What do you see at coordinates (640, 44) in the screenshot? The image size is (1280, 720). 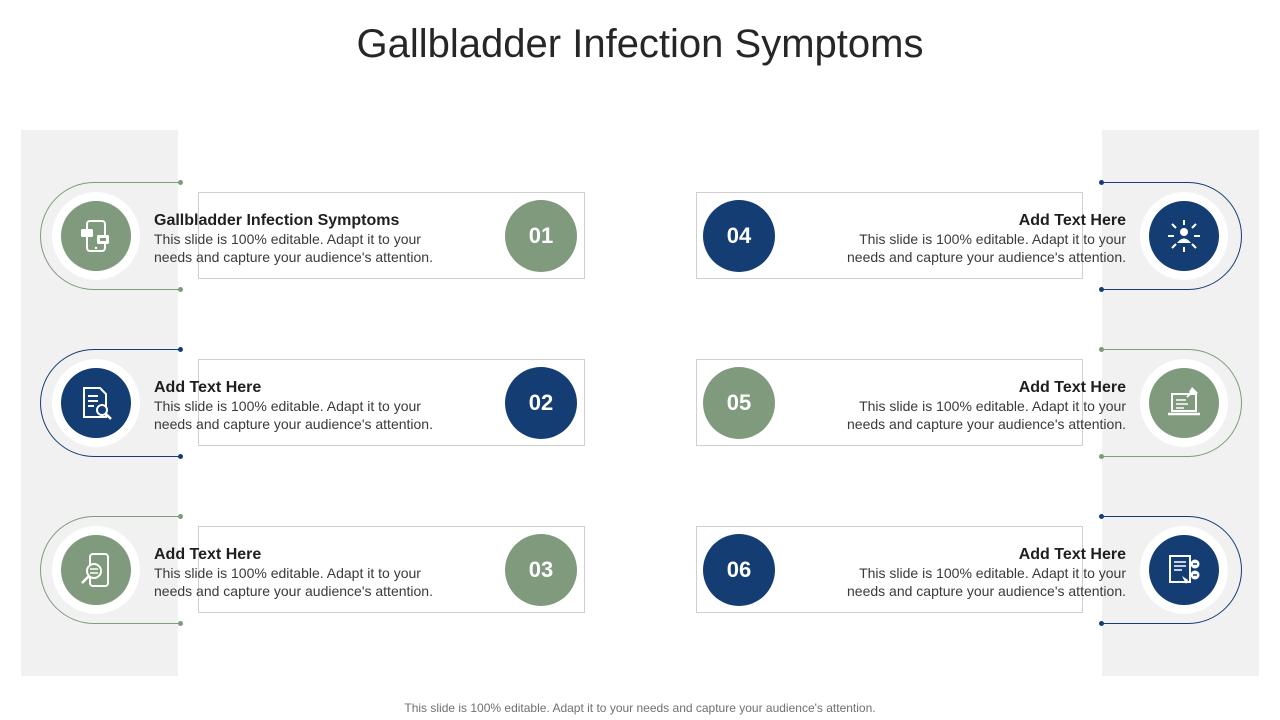 I see `slide-title: Gallbladder Infection Symptoms` at bounding box center [640, 44].